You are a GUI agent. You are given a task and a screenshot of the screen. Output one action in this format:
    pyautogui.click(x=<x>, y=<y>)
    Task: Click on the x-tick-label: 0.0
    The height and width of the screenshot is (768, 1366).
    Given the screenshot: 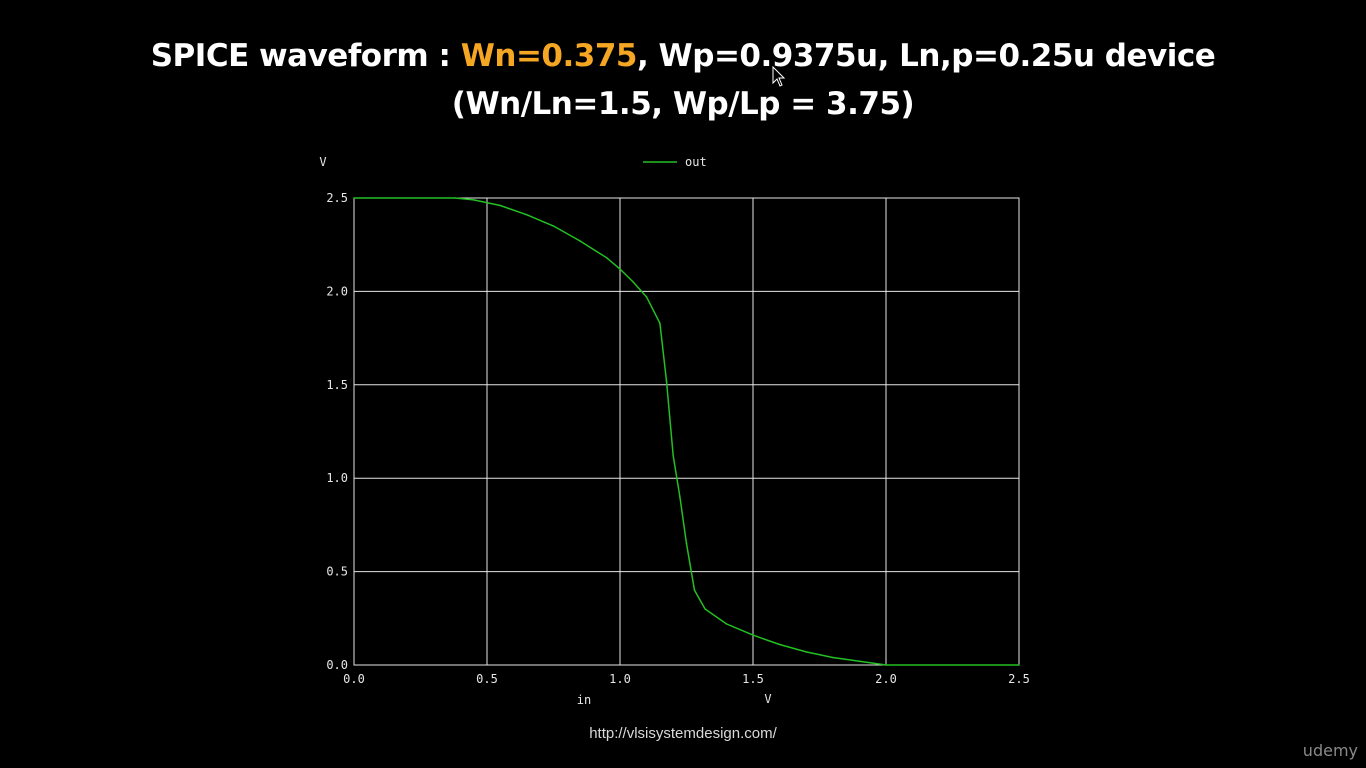 What is the action you would take?
    pyautogui.click(x=354, y=679)
    